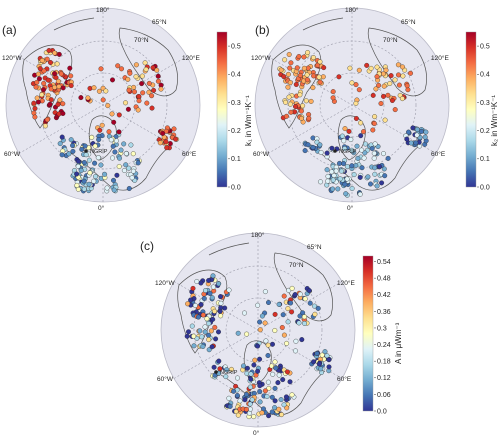 This screenshot has width=500, height=438. Describe the element at coordinates (482, 111) in the screenshot. I see `colorbar-b: 0.5 0.4 0.3 0.2 0.1 0.0 k₂ in Wm⁻¹K⁻¹` at that location.